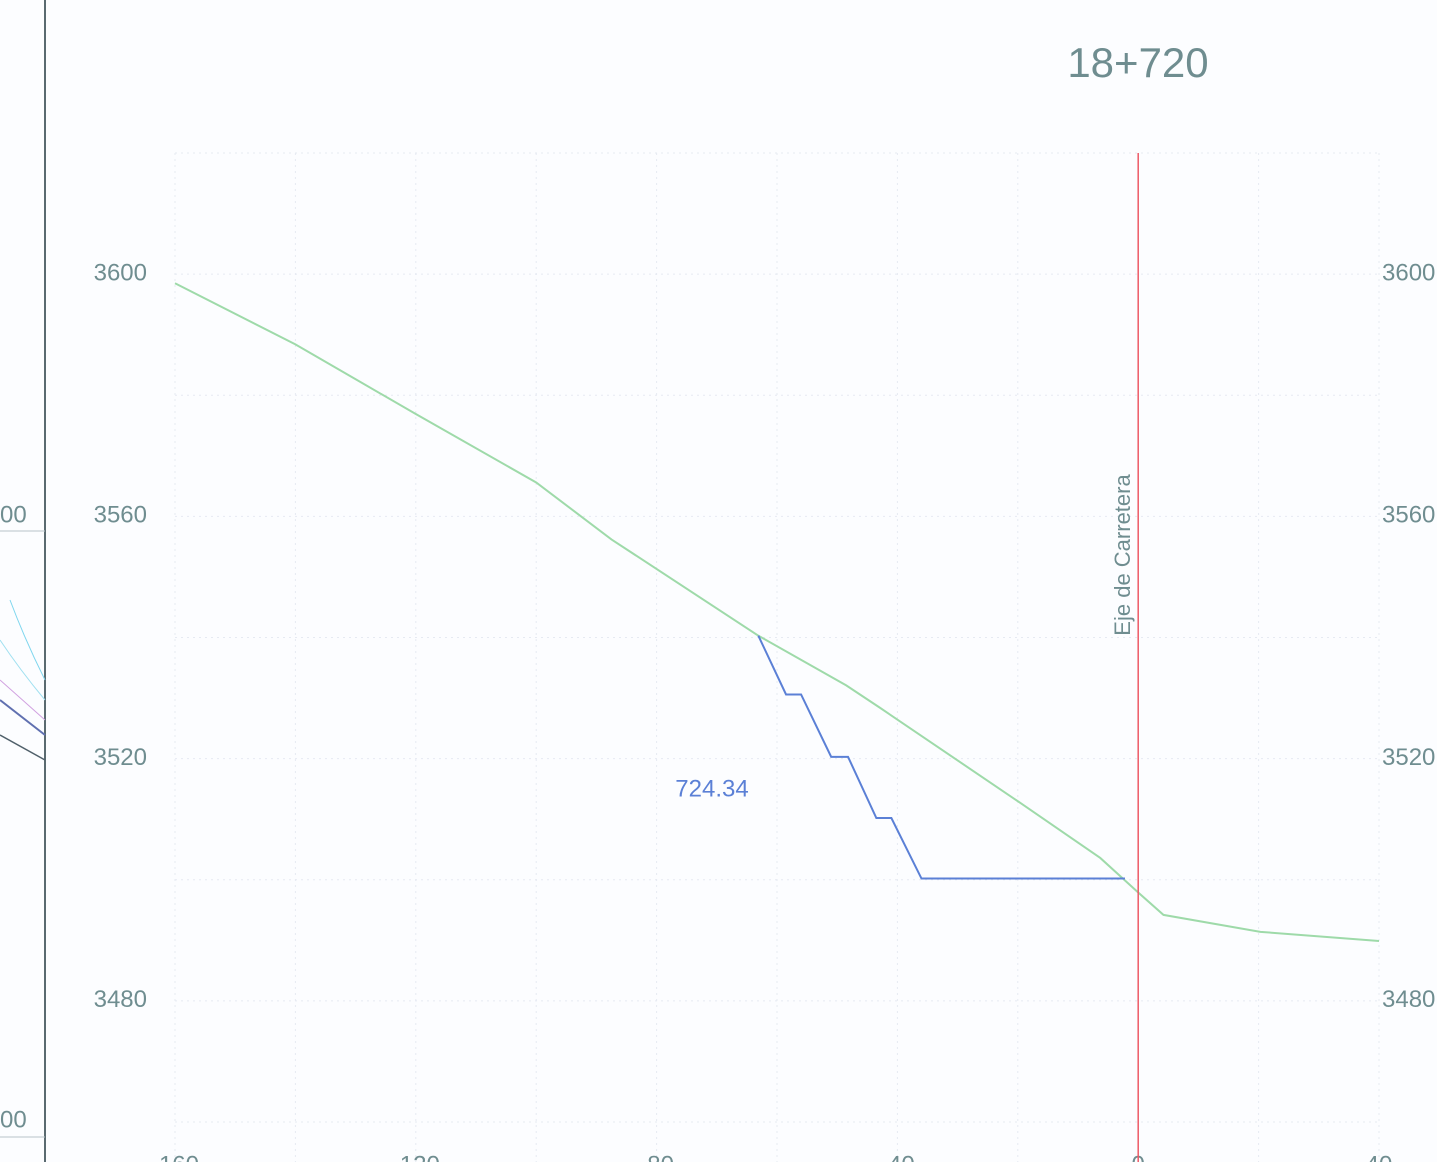 Image resolution: width=1437 pixels, height=1162 pixels. I want to click on chart-title: 18+720, so click(1137, 62).